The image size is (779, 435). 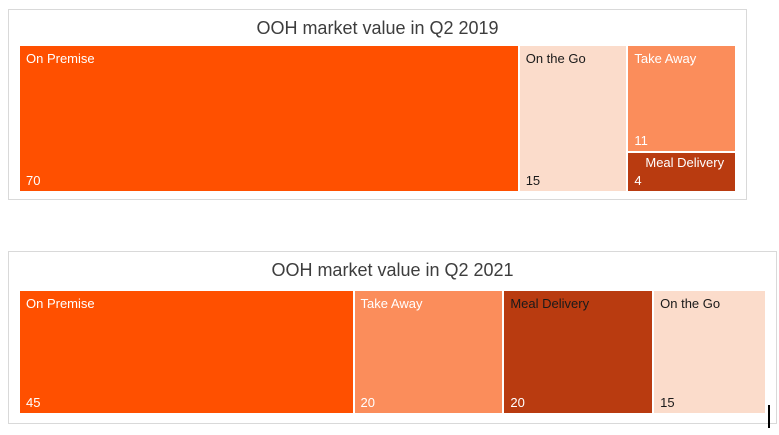 What do you see at coordinates (682, 171) in the screenshot?
I see `treemap-cell-meal-delivery: Meal Delivery 4` at bounding box center [682, 171].